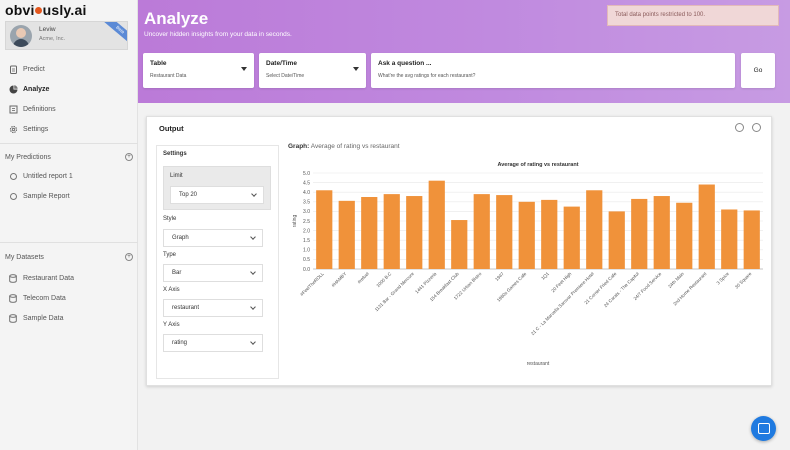  What do you see at coordinates (306, 241) in the screenshot?
I see `y-tick-label: 1.5` at bounding box center [306, 241].